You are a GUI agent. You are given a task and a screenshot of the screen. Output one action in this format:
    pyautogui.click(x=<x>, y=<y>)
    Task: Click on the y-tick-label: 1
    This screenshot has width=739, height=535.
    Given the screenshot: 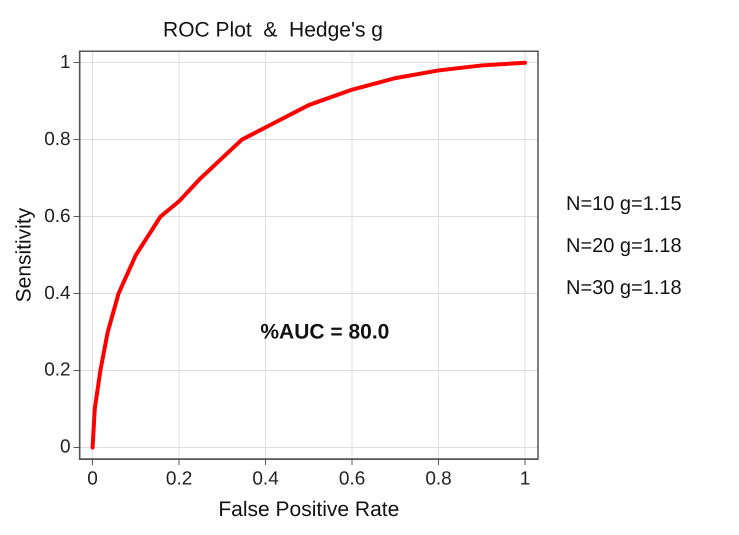 What is the action you would take?
    pyautogui.click(x=65, y=62)
    